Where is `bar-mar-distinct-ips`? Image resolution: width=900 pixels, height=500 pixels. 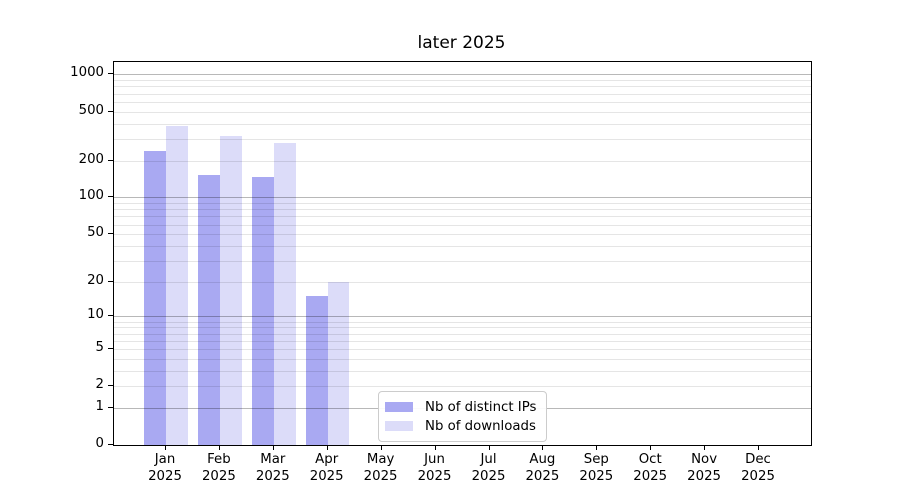
bar-mar-distinct-ips is located at coordinates (263, 310).